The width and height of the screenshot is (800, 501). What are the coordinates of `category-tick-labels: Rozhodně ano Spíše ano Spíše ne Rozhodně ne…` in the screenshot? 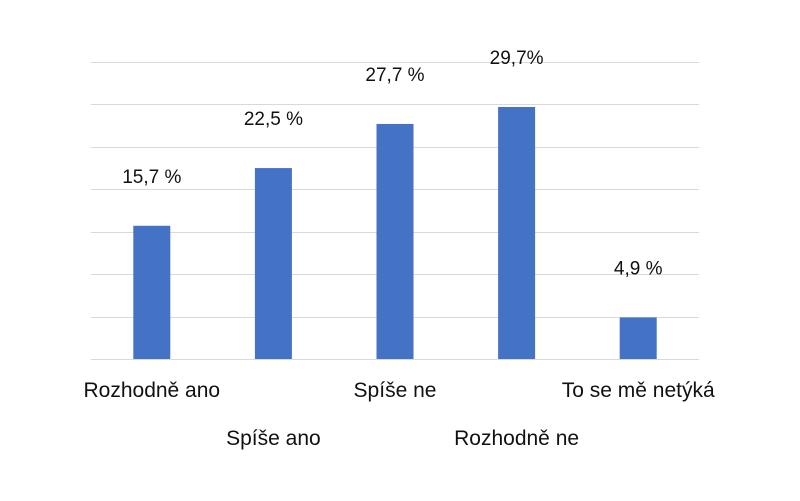 It's located at (398, 414).